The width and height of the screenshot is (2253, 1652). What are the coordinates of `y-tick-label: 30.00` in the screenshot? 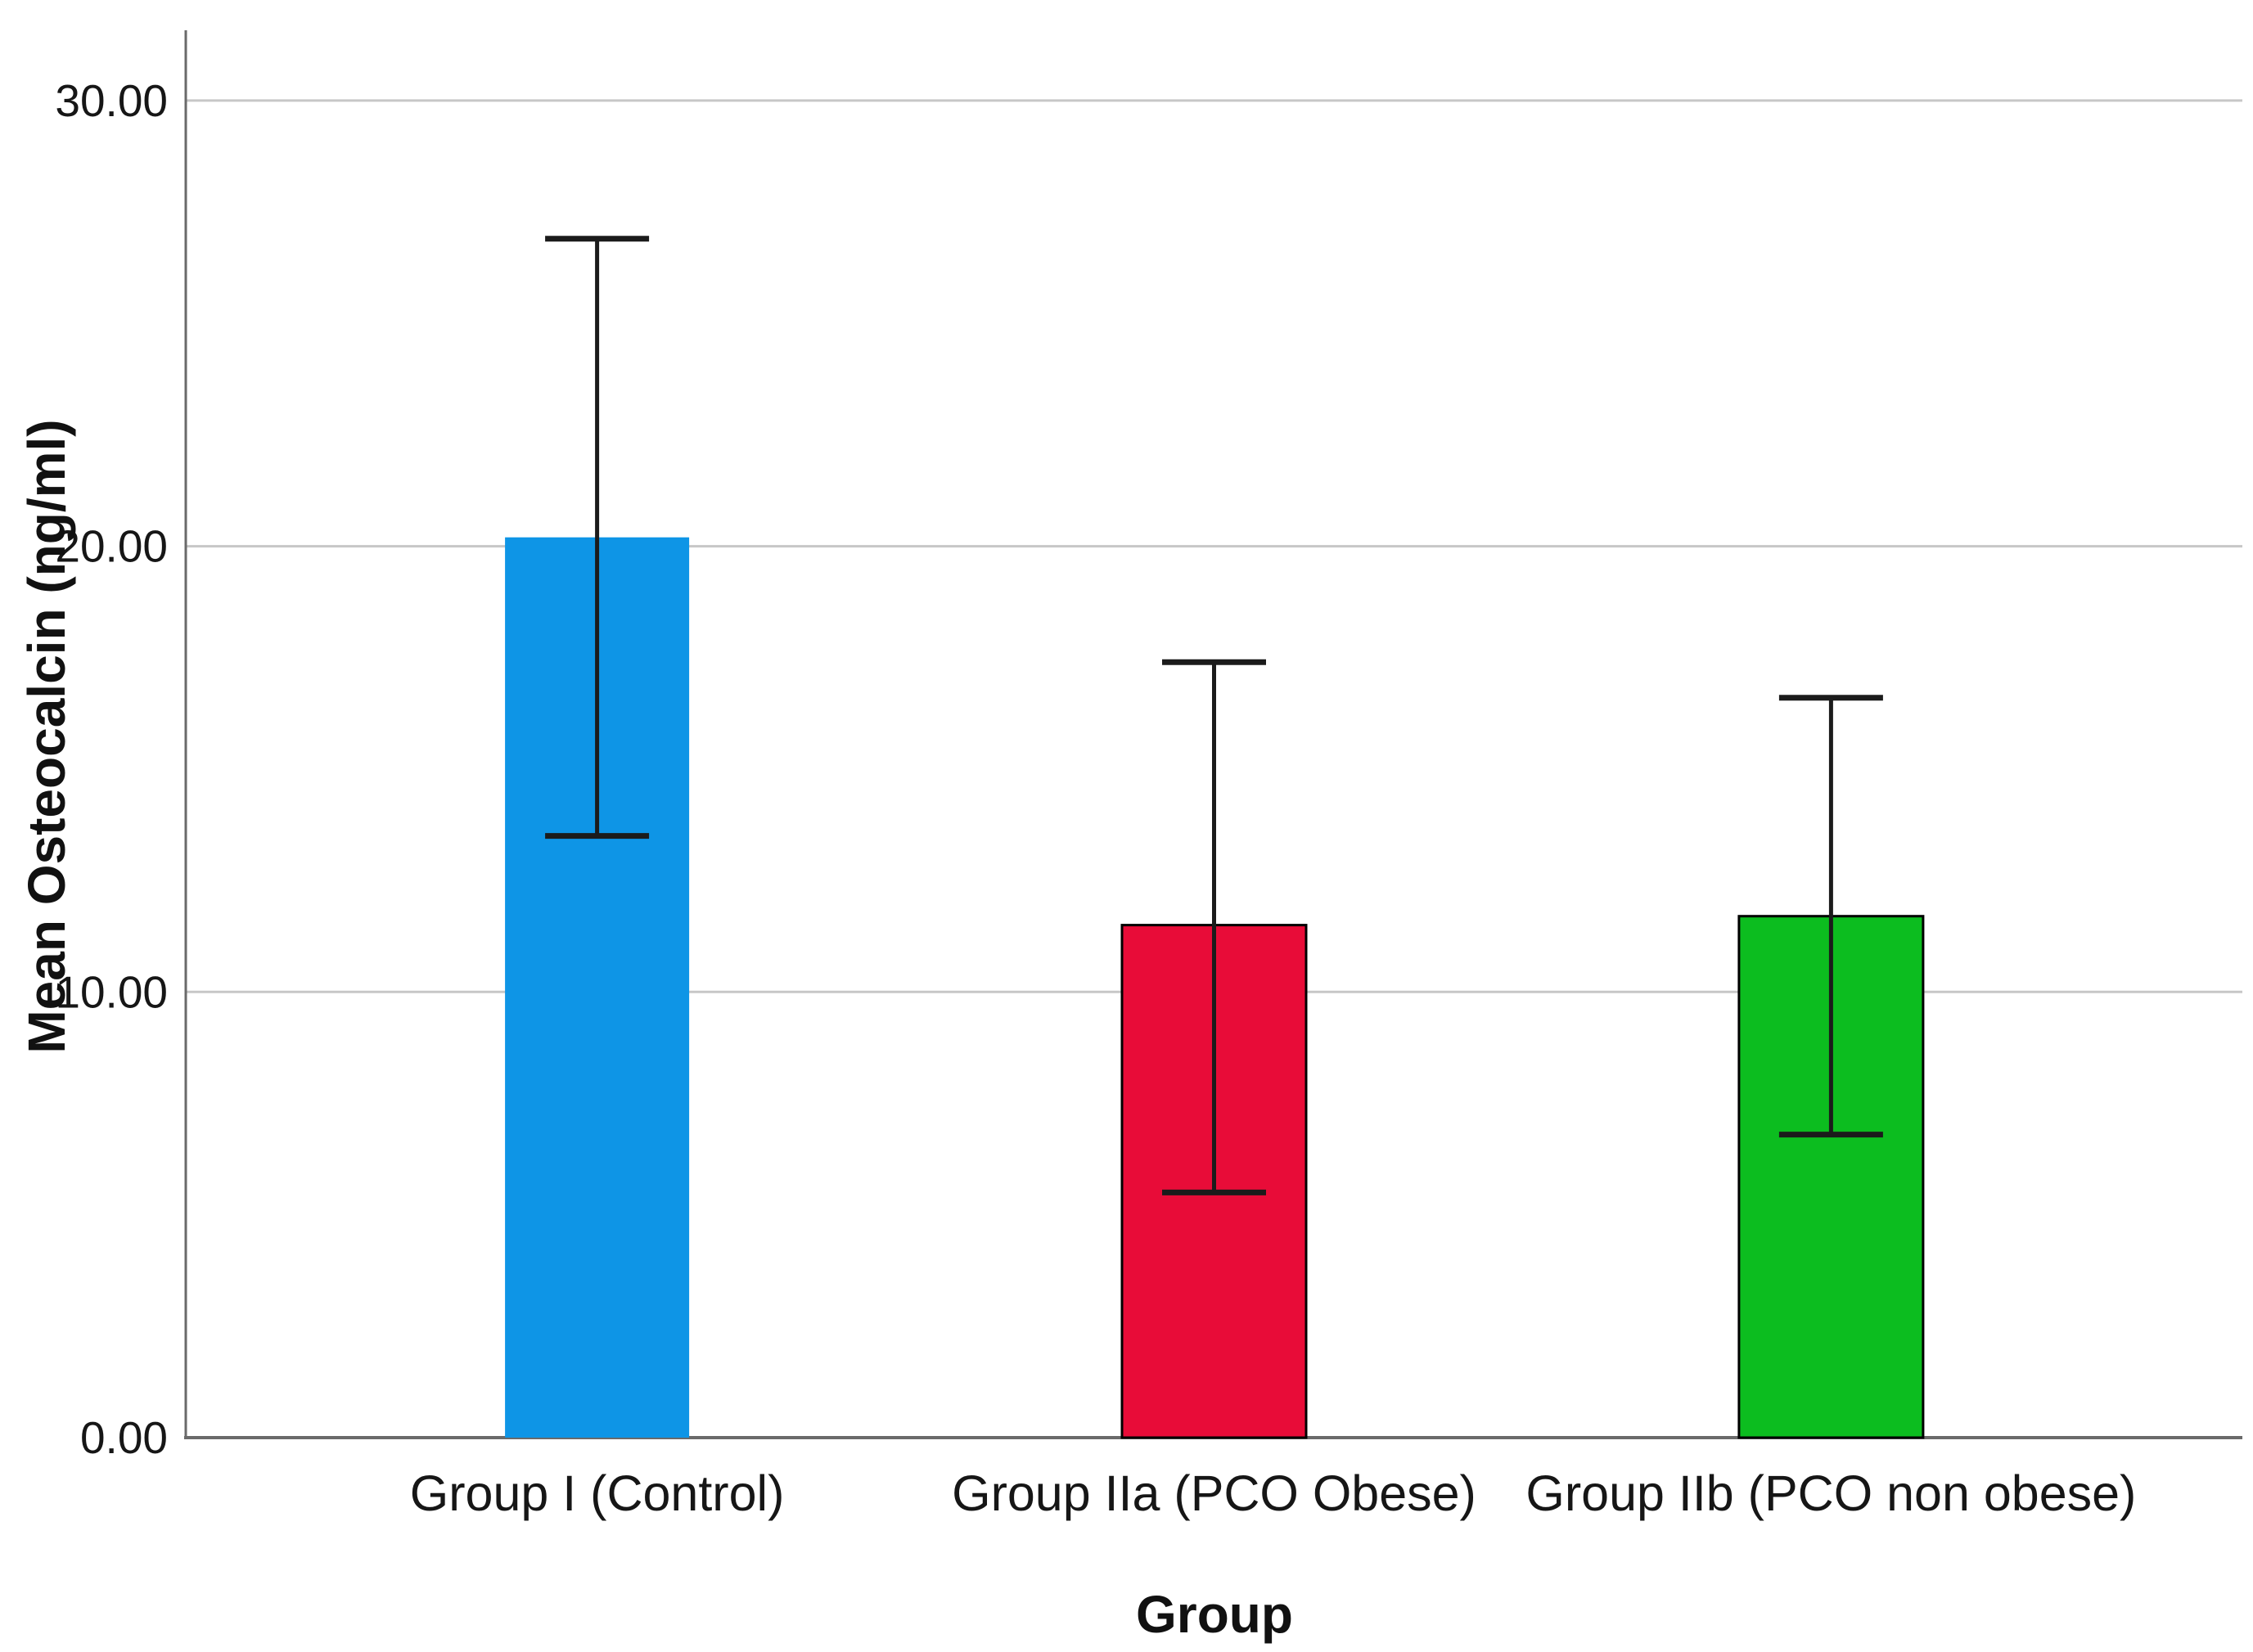 It's located at (111, 100).